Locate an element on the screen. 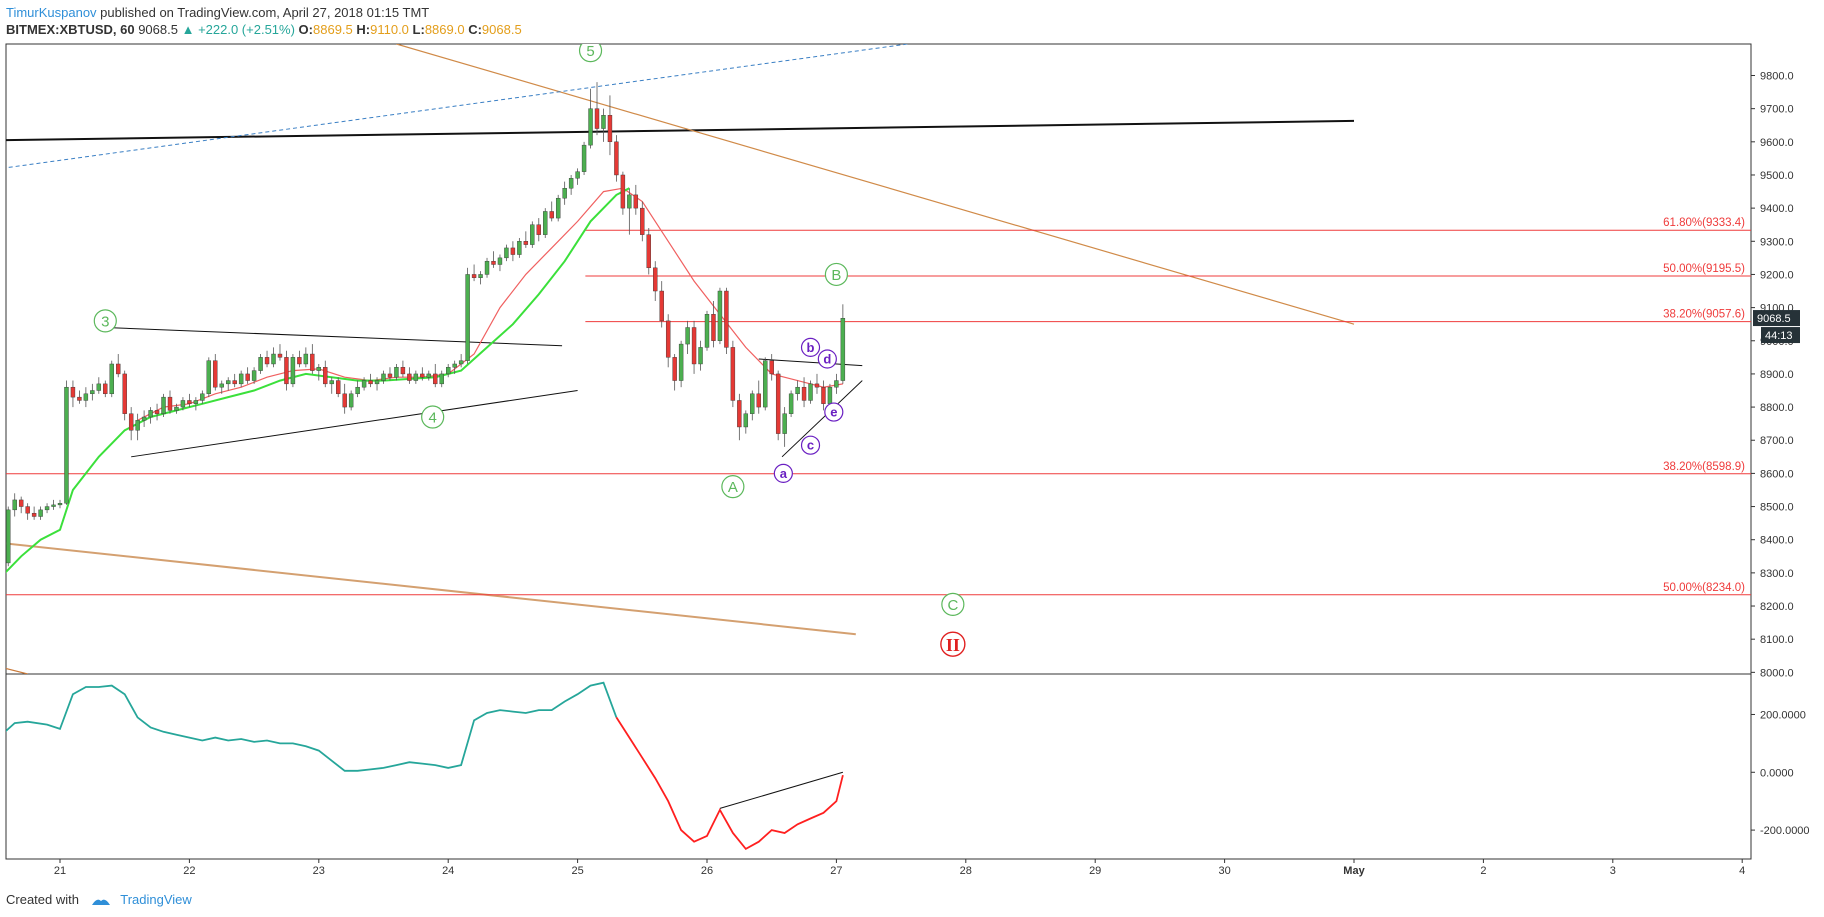  y-tick-label: 9500.0 is located at coordinates (1777, 176).